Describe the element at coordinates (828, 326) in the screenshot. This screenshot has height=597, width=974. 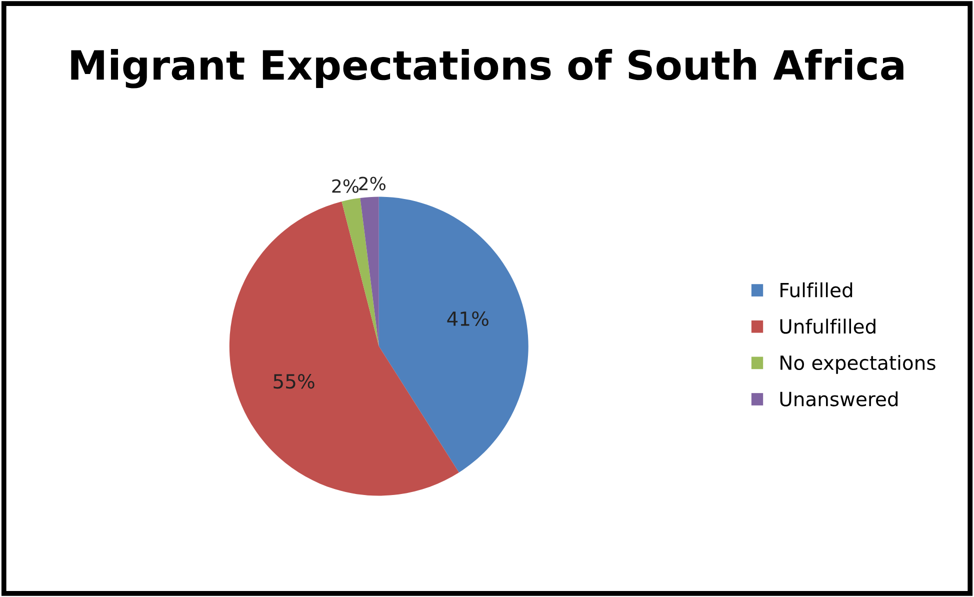
I see `legend-label: Unfulfilled` at that location.